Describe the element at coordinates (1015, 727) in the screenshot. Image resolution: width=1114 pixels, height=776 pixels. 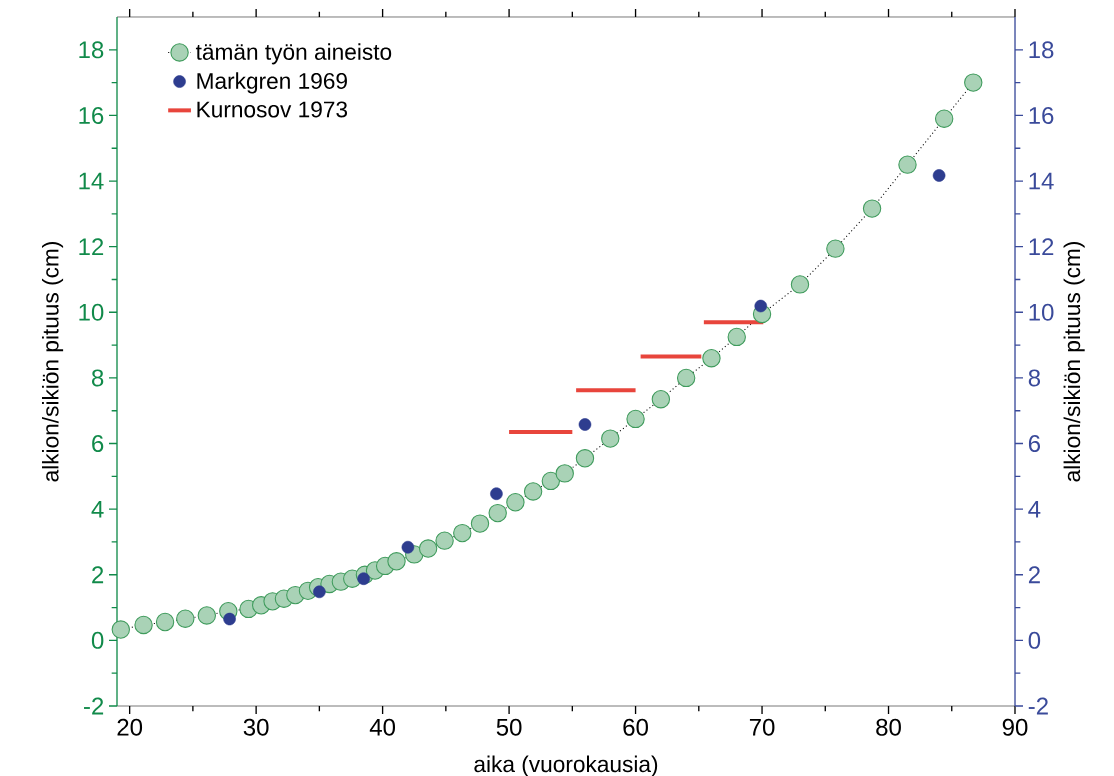
I see `x-tick-label: 90` at that location.